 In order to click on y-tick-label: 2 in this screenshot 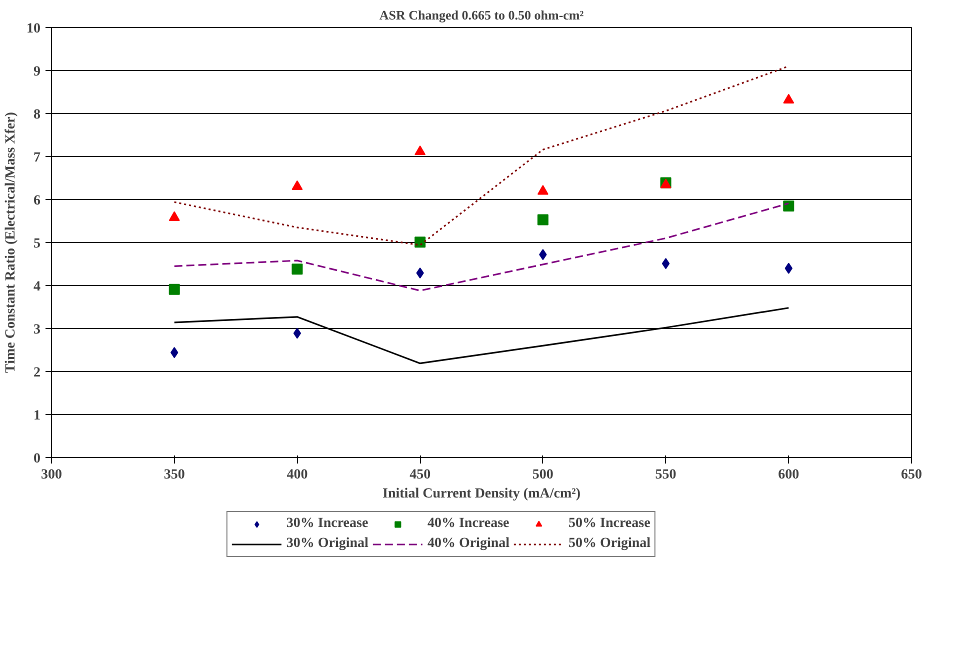, I will do `click(37, 373)`.